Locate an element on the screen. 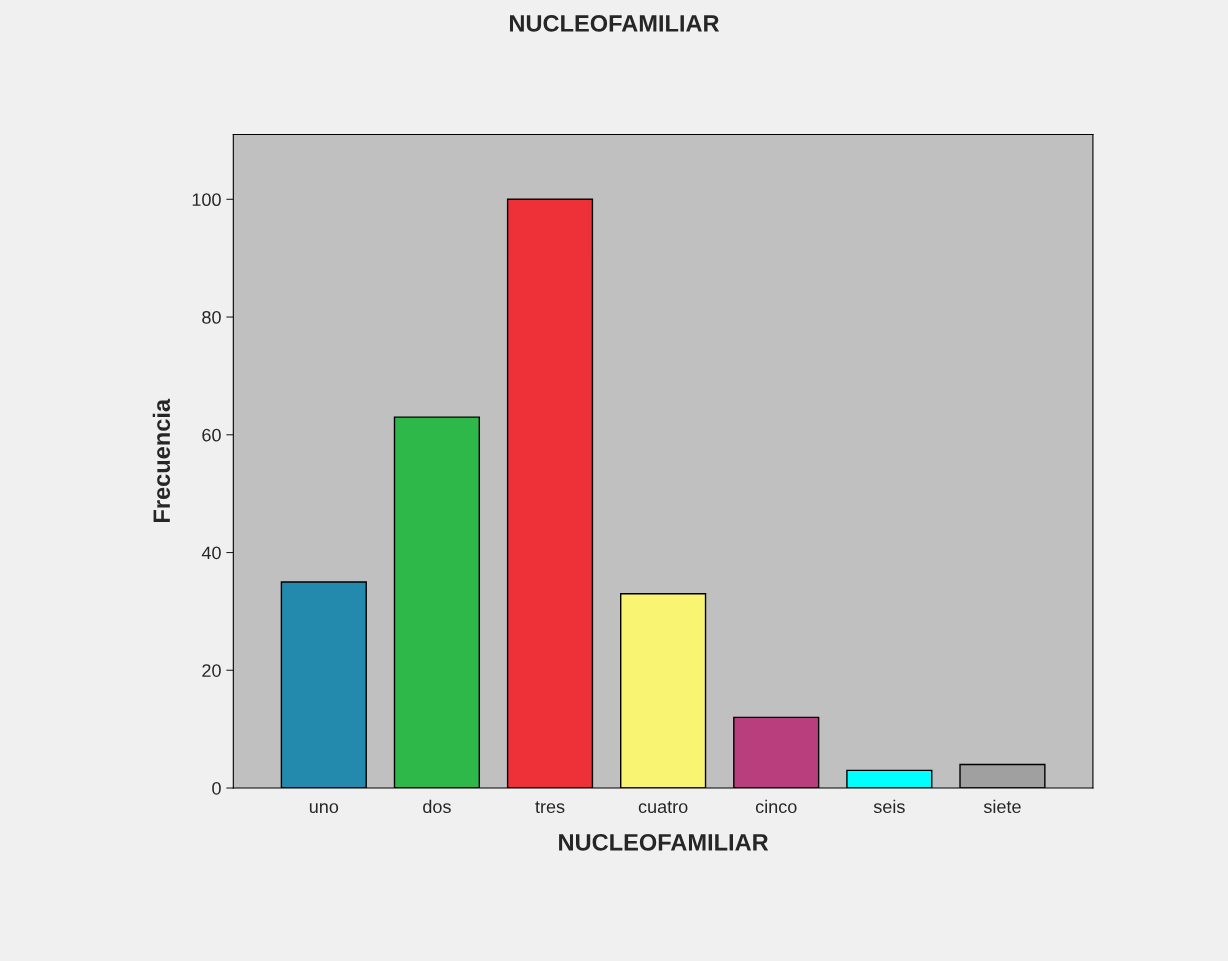 The width and height of the screenshot is (1228, 961). y-tick-label: 60 is located at coordinates (211, 435).